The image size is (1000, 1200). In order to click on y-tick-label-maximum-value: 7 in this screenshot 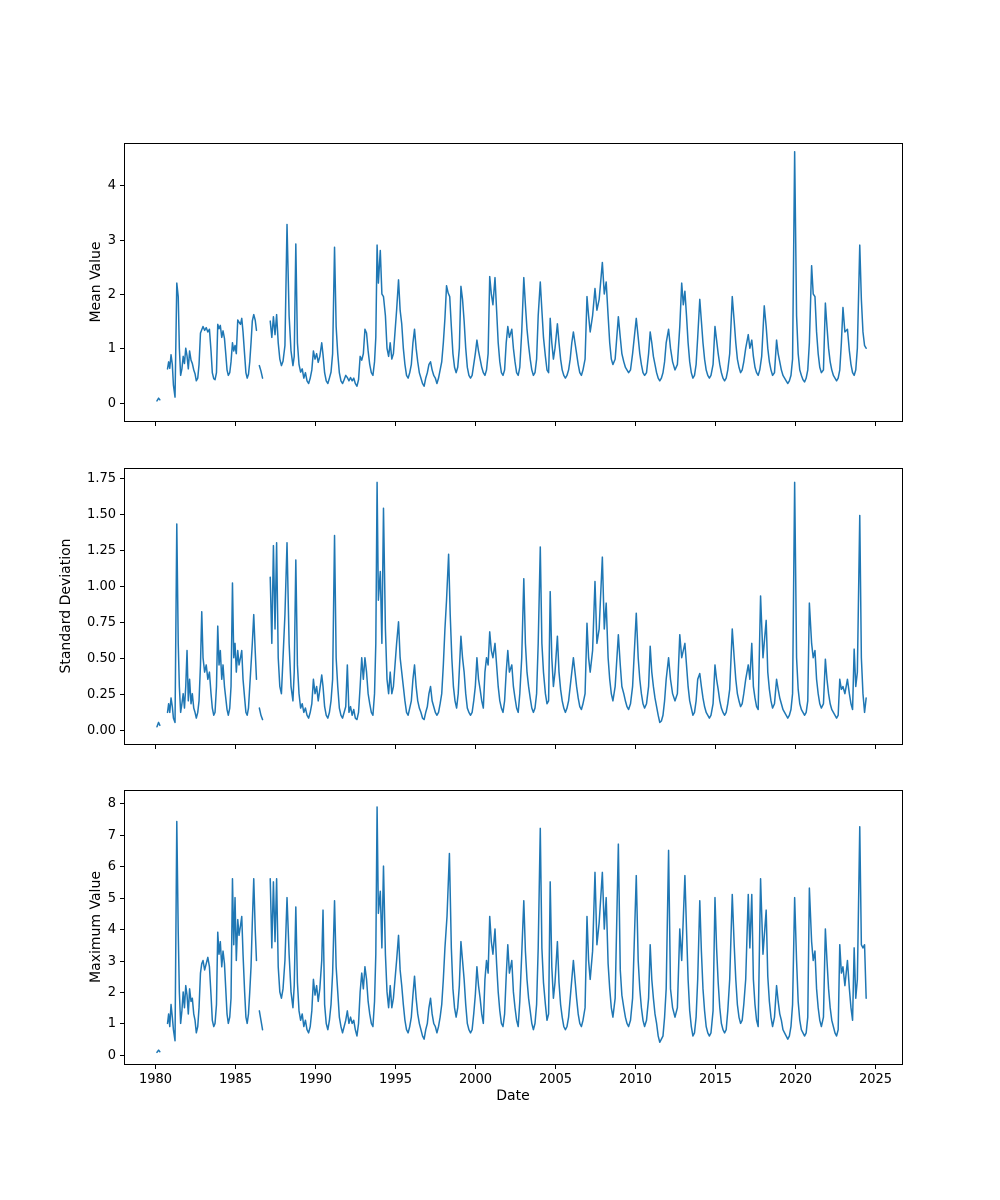, I will do `click(111, 835)`.